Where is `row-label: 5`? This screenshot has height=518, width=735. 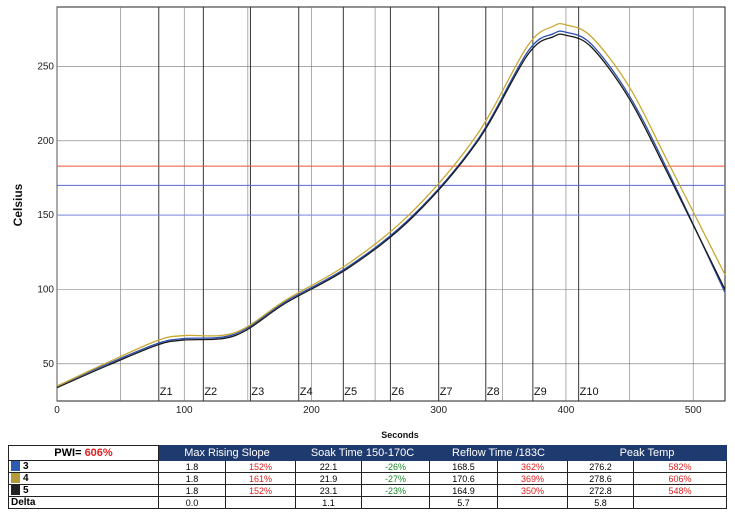
row-label: 5 is located at coordinates (26, 490).